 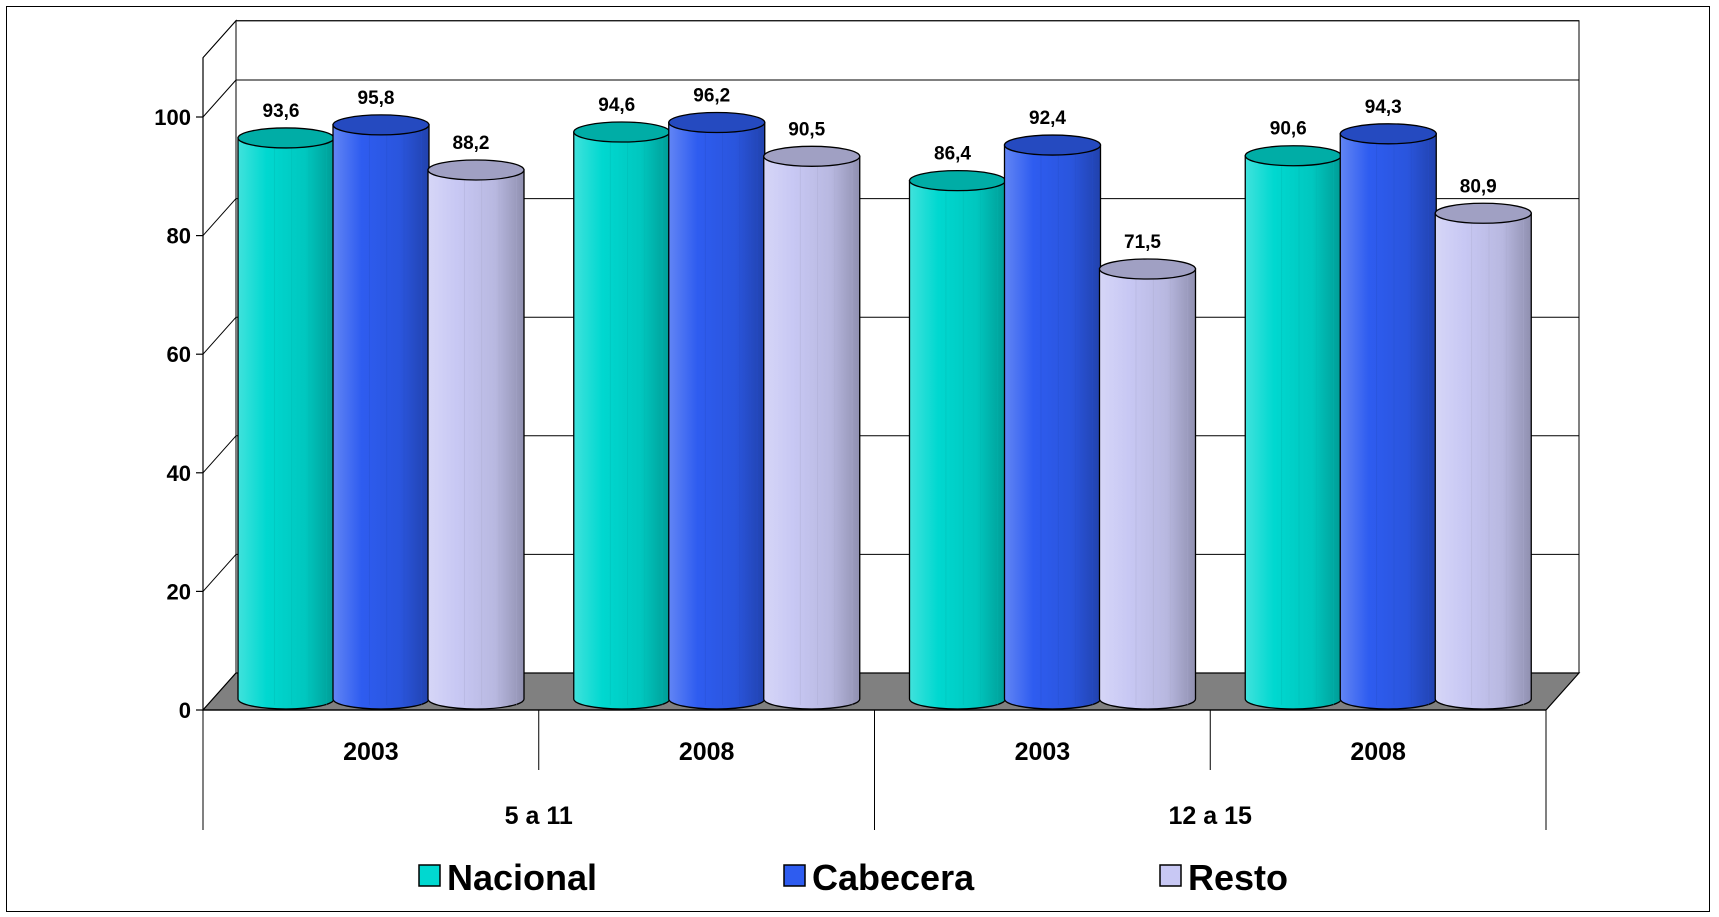 I want to click on data-label: 90,5, so click(x=806, y=129).